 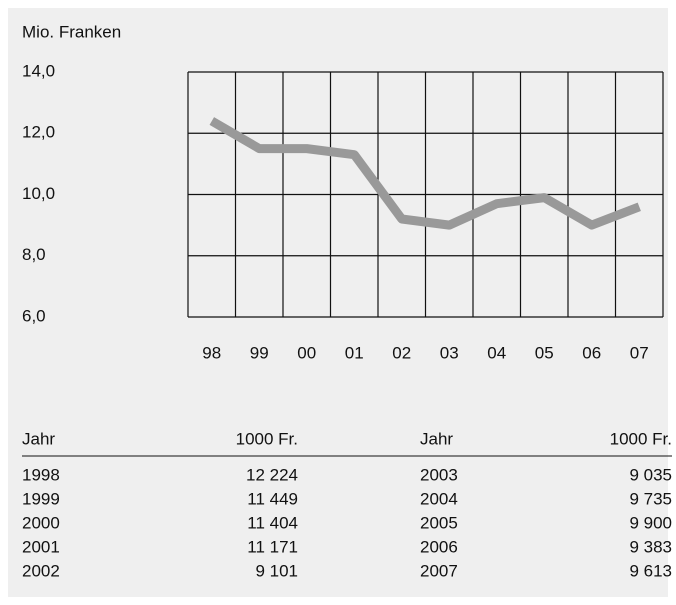 I want to click on table-cell: 9 735, so click(x=650, y=498).